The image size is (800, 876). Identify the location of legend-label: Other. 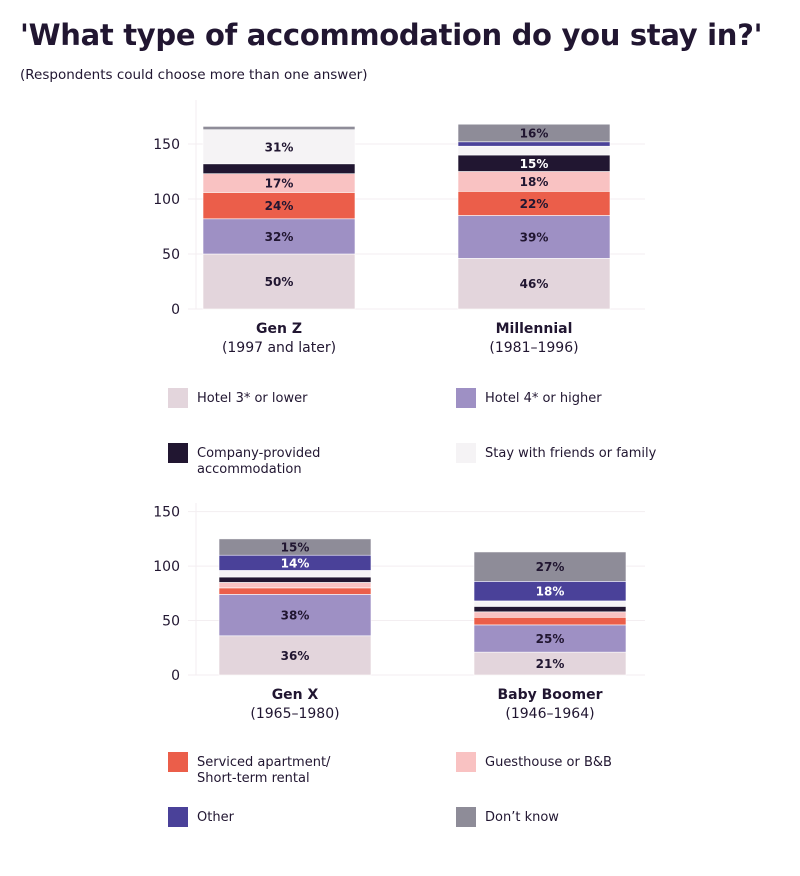
(215, 817).